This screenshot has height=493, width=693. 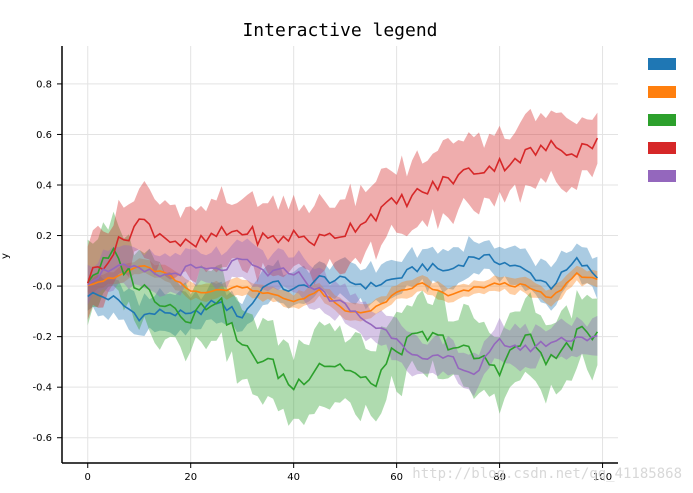 I want to click on y-tick-label: -0.6, so click(x=42, y=438).